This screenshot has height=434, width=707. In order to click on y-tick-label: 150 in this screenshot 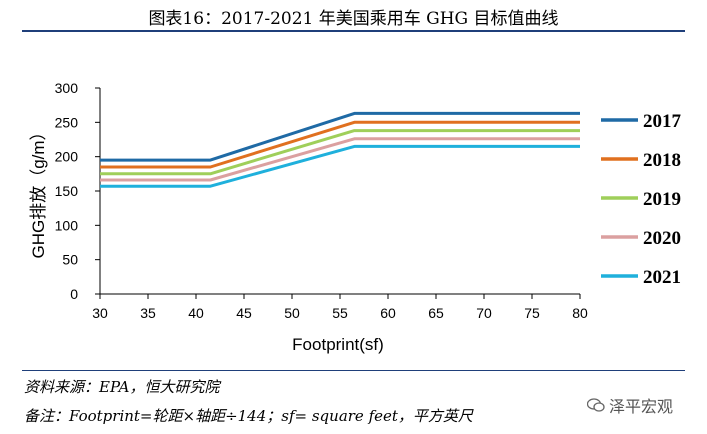, I will do `click(67, 191)`.